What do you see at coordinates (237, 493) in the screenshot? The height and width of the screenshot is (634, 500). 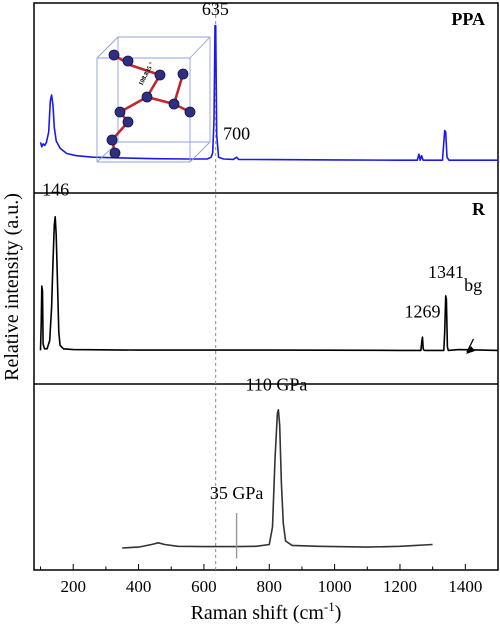 I see `peak-label: 35 GPa` at bounding box center [237, 493].